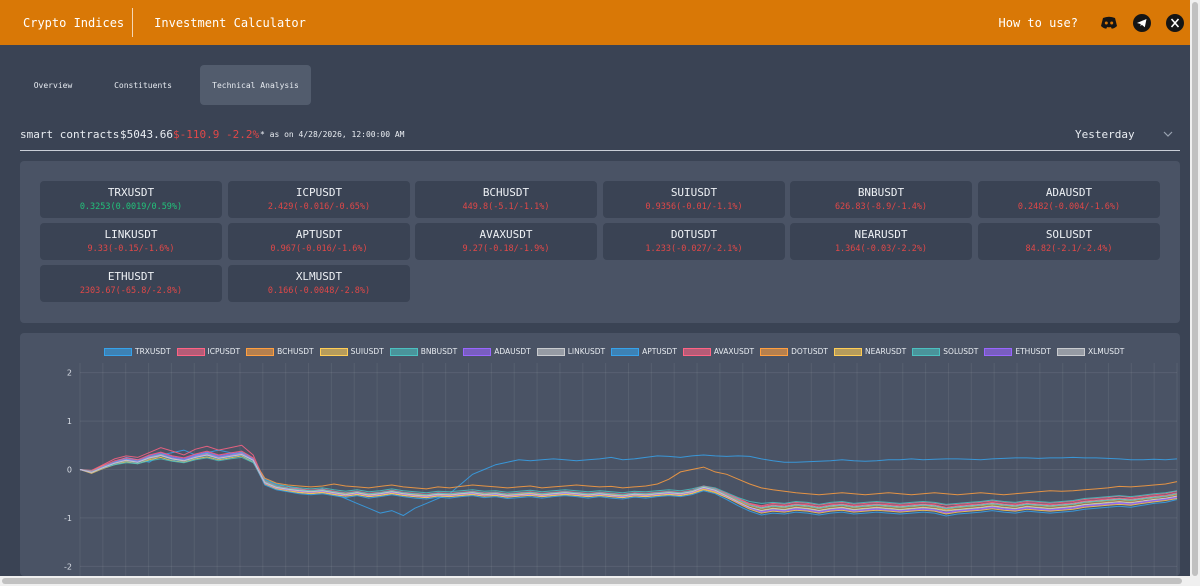 The height and width of the screenshot is (586, 1200). Describe the element at coordinates (881, 199) in the screenshot. I see `constituent-card: BNBUSDT 626.83(-8.9/-1.4%)` at that location.